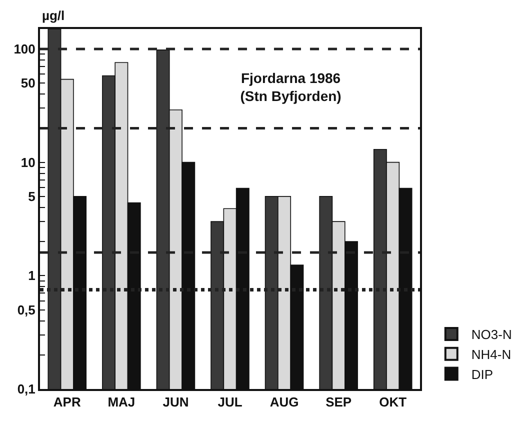 The height and width of the screenshot is (424, 529). Describe the element at coordinates (339, 402) in the screenshot. I see `x-tick-label: SEP` at that location.